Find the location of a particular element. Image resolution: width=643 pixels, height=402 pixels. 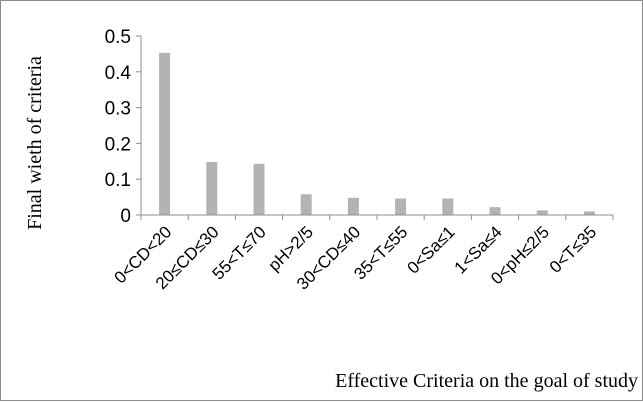

x-axis-title: Effective Criteria on the goal of study is located at coordinates (486, 381).